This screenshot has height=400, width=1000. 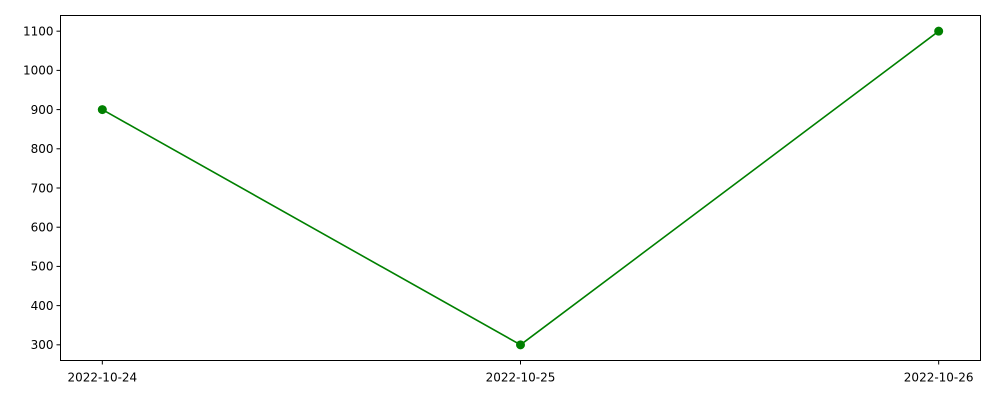 I want to click on y-tick-label: 500, so click(x=42, y=267).